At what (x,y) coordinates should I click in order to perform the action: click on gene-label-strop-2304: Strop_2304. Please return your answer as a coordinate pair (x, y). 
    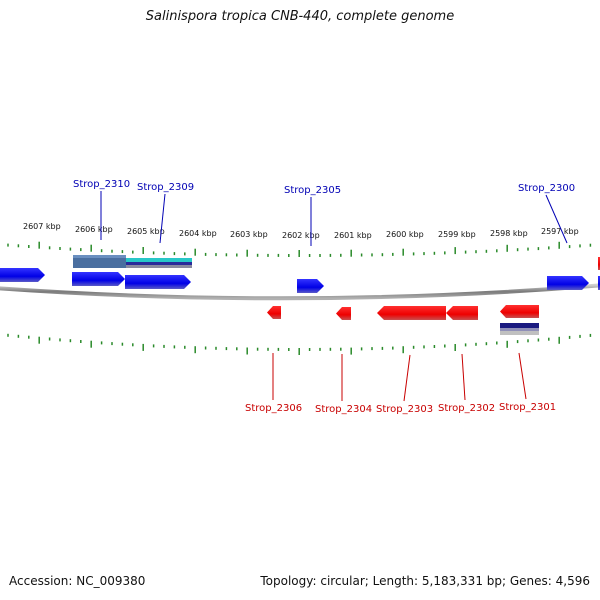
    Looking at the image, I should click on (343, 409).